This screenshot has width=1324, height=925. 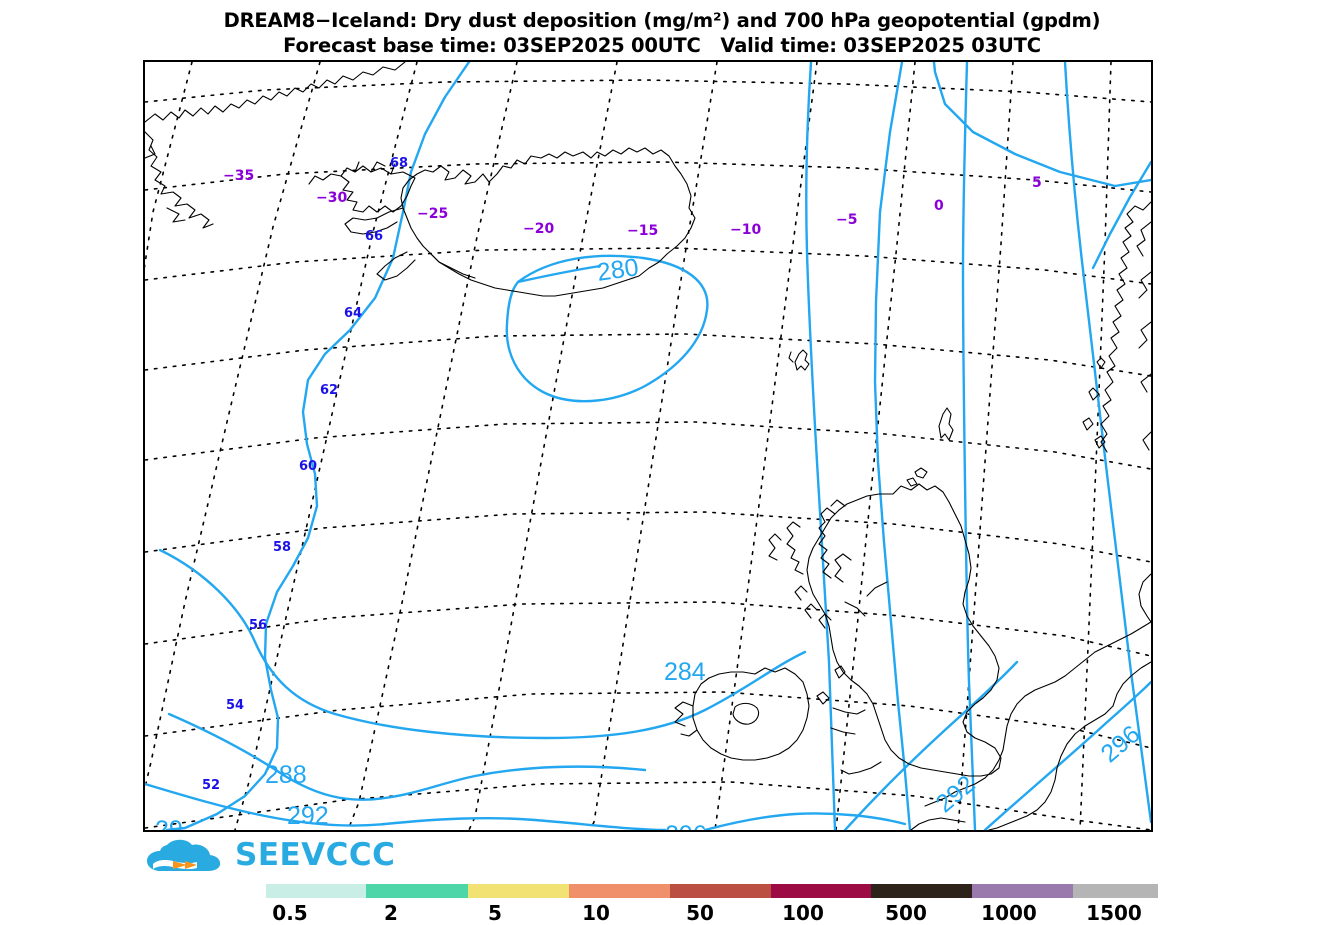 What do you see at coordinates (939, 206) in the screenshot?
I see `lon-label: 0` at bounding box center [939, 206].